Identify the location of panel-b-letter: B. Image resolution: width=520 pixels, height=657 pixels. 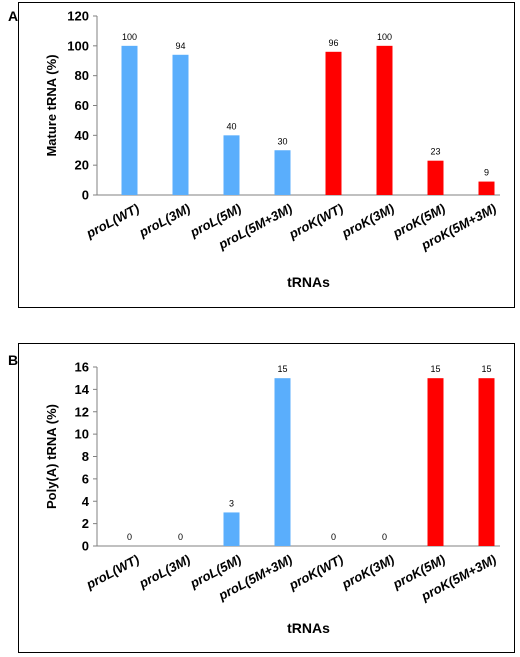
(13, 360).